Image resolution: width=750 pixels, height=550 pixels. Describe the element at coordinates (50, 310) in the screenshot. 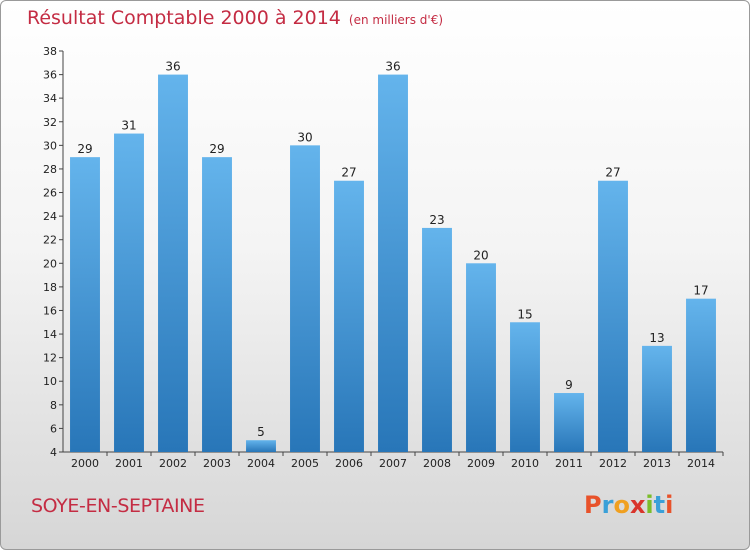

I see `y-tick-label: 16` at that location.